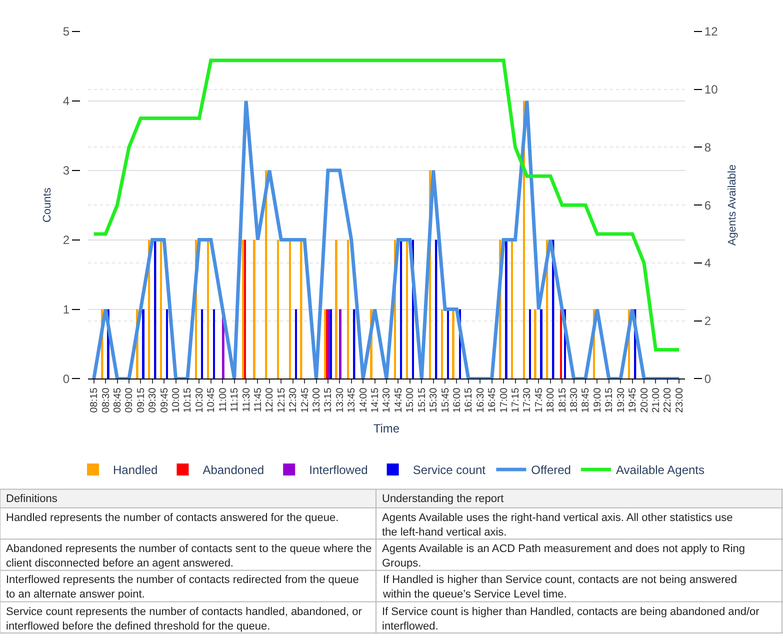  What do you see at coordinates (32, 499) in the screenshot?
I see `text: Definitions` at bounding box center [32, 499].